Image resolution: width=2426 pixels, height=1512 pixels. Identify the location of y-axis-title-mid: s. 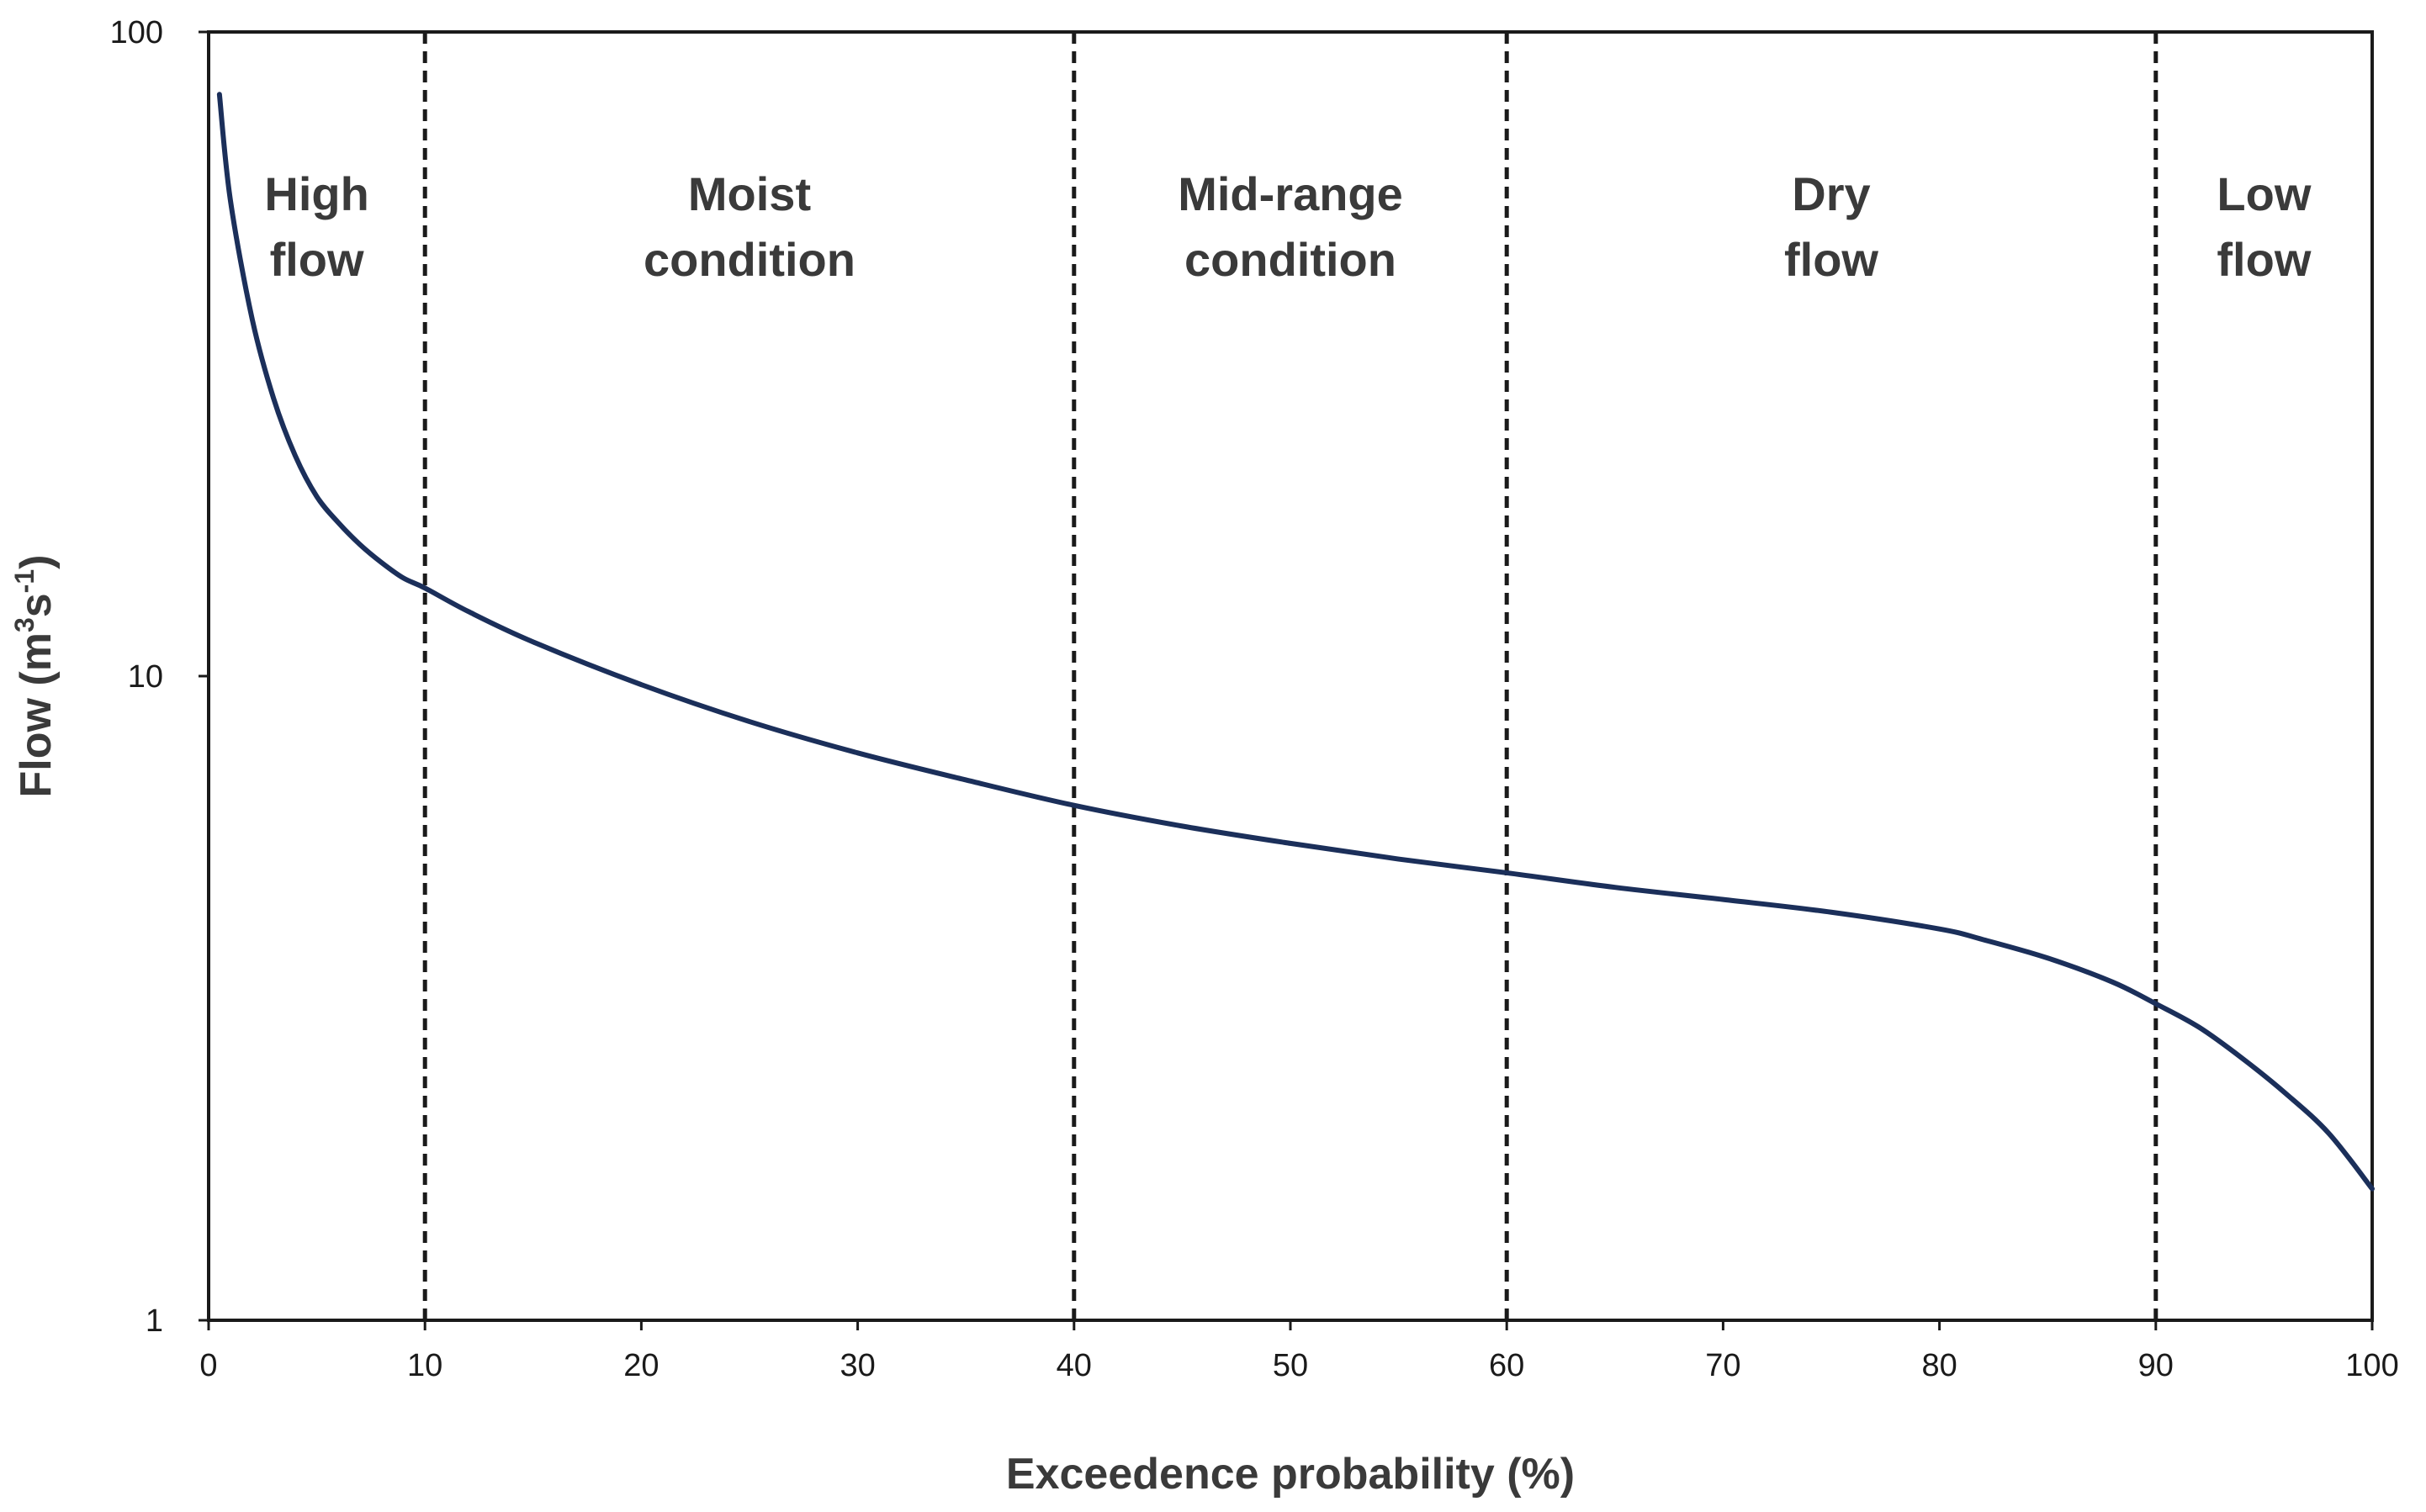
(36, 605).